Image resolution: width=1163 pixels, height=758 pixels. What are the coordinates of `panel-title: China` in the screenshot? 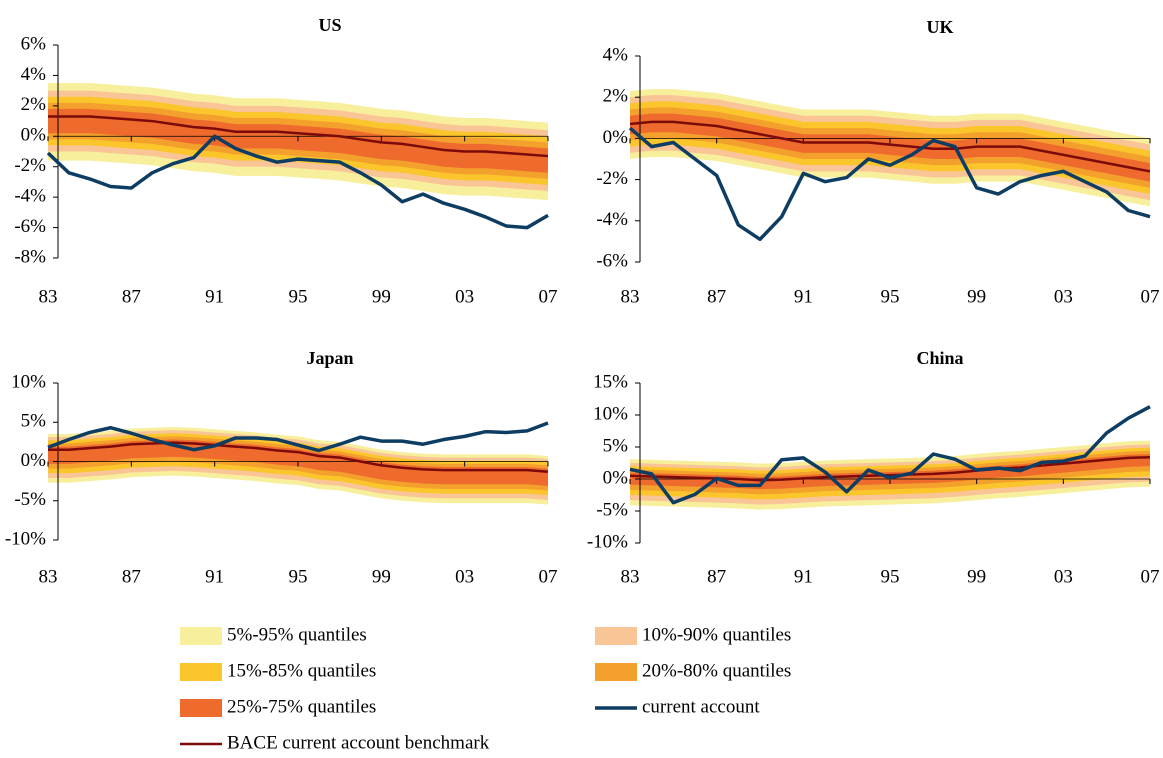 It's located at (939, 358).